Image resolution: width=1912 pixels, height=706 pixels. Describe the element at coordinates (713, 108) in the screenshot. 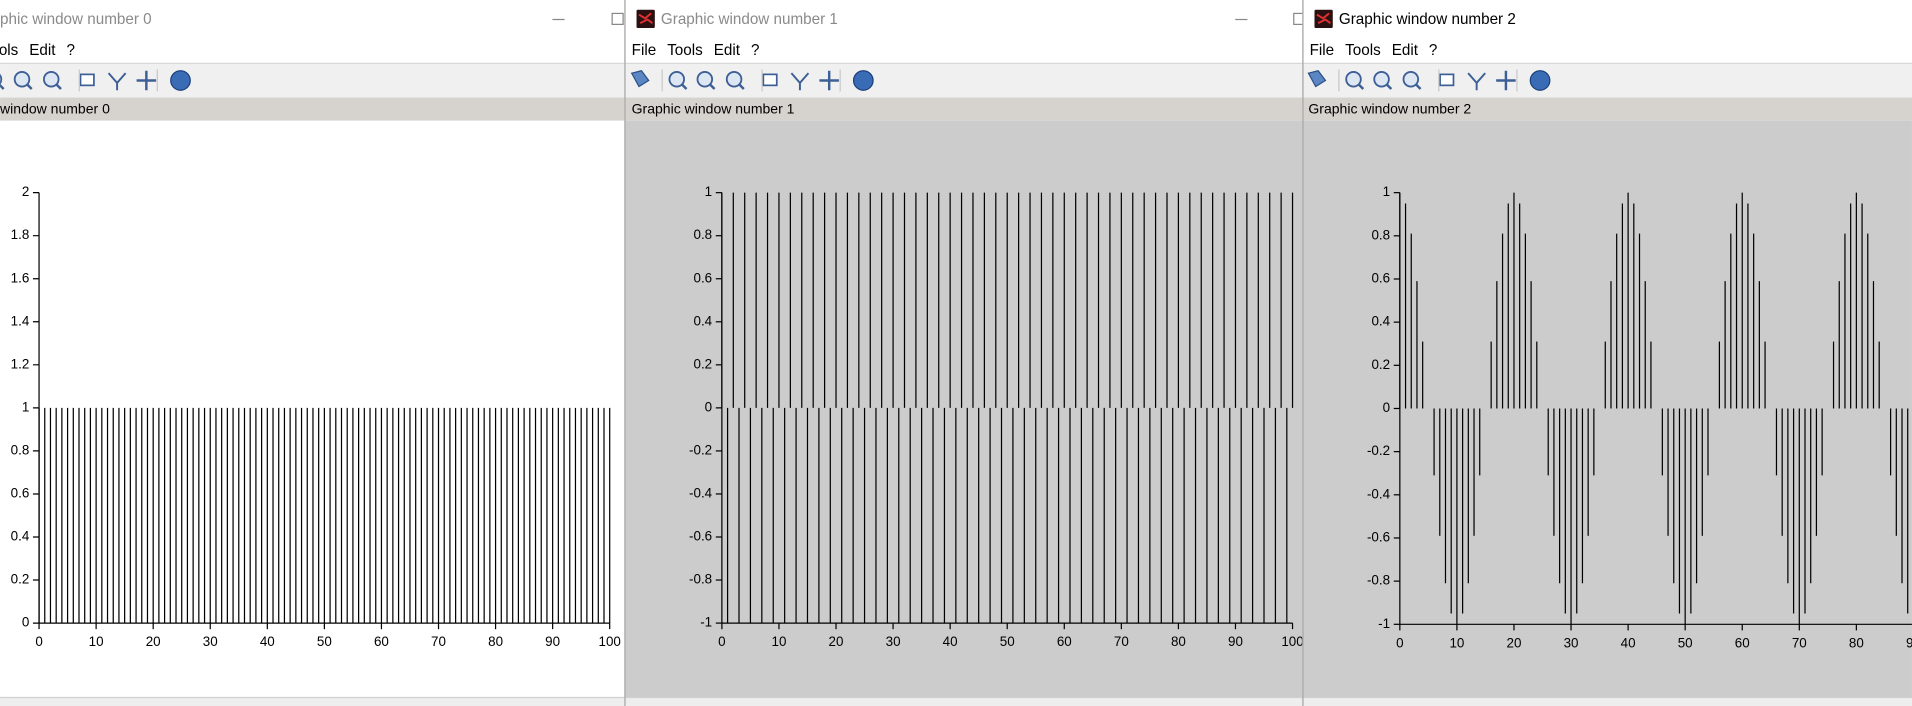

I see `tab-label: Graphic window number 1` at that location.